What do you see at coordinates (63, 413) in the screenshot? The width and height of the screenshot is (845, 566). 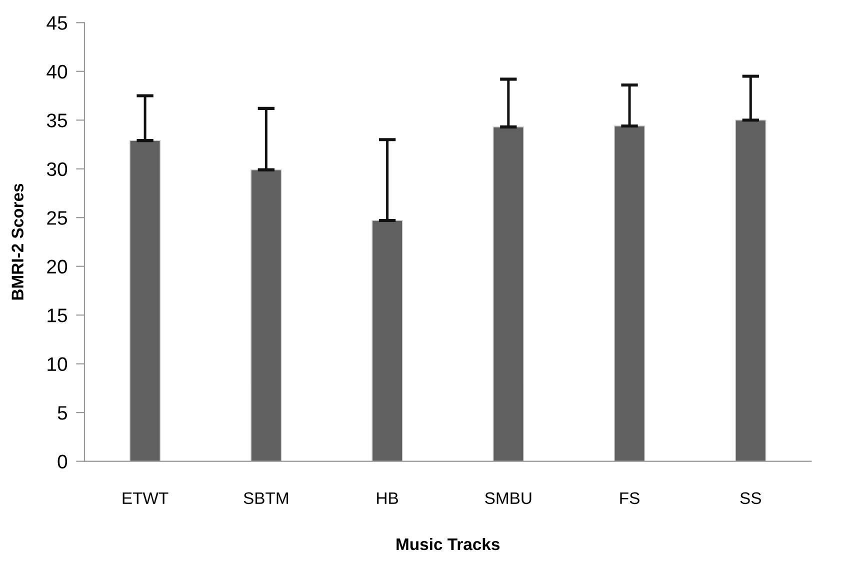 I see `y-tick-label: 5` at bounding box center [63, 413].